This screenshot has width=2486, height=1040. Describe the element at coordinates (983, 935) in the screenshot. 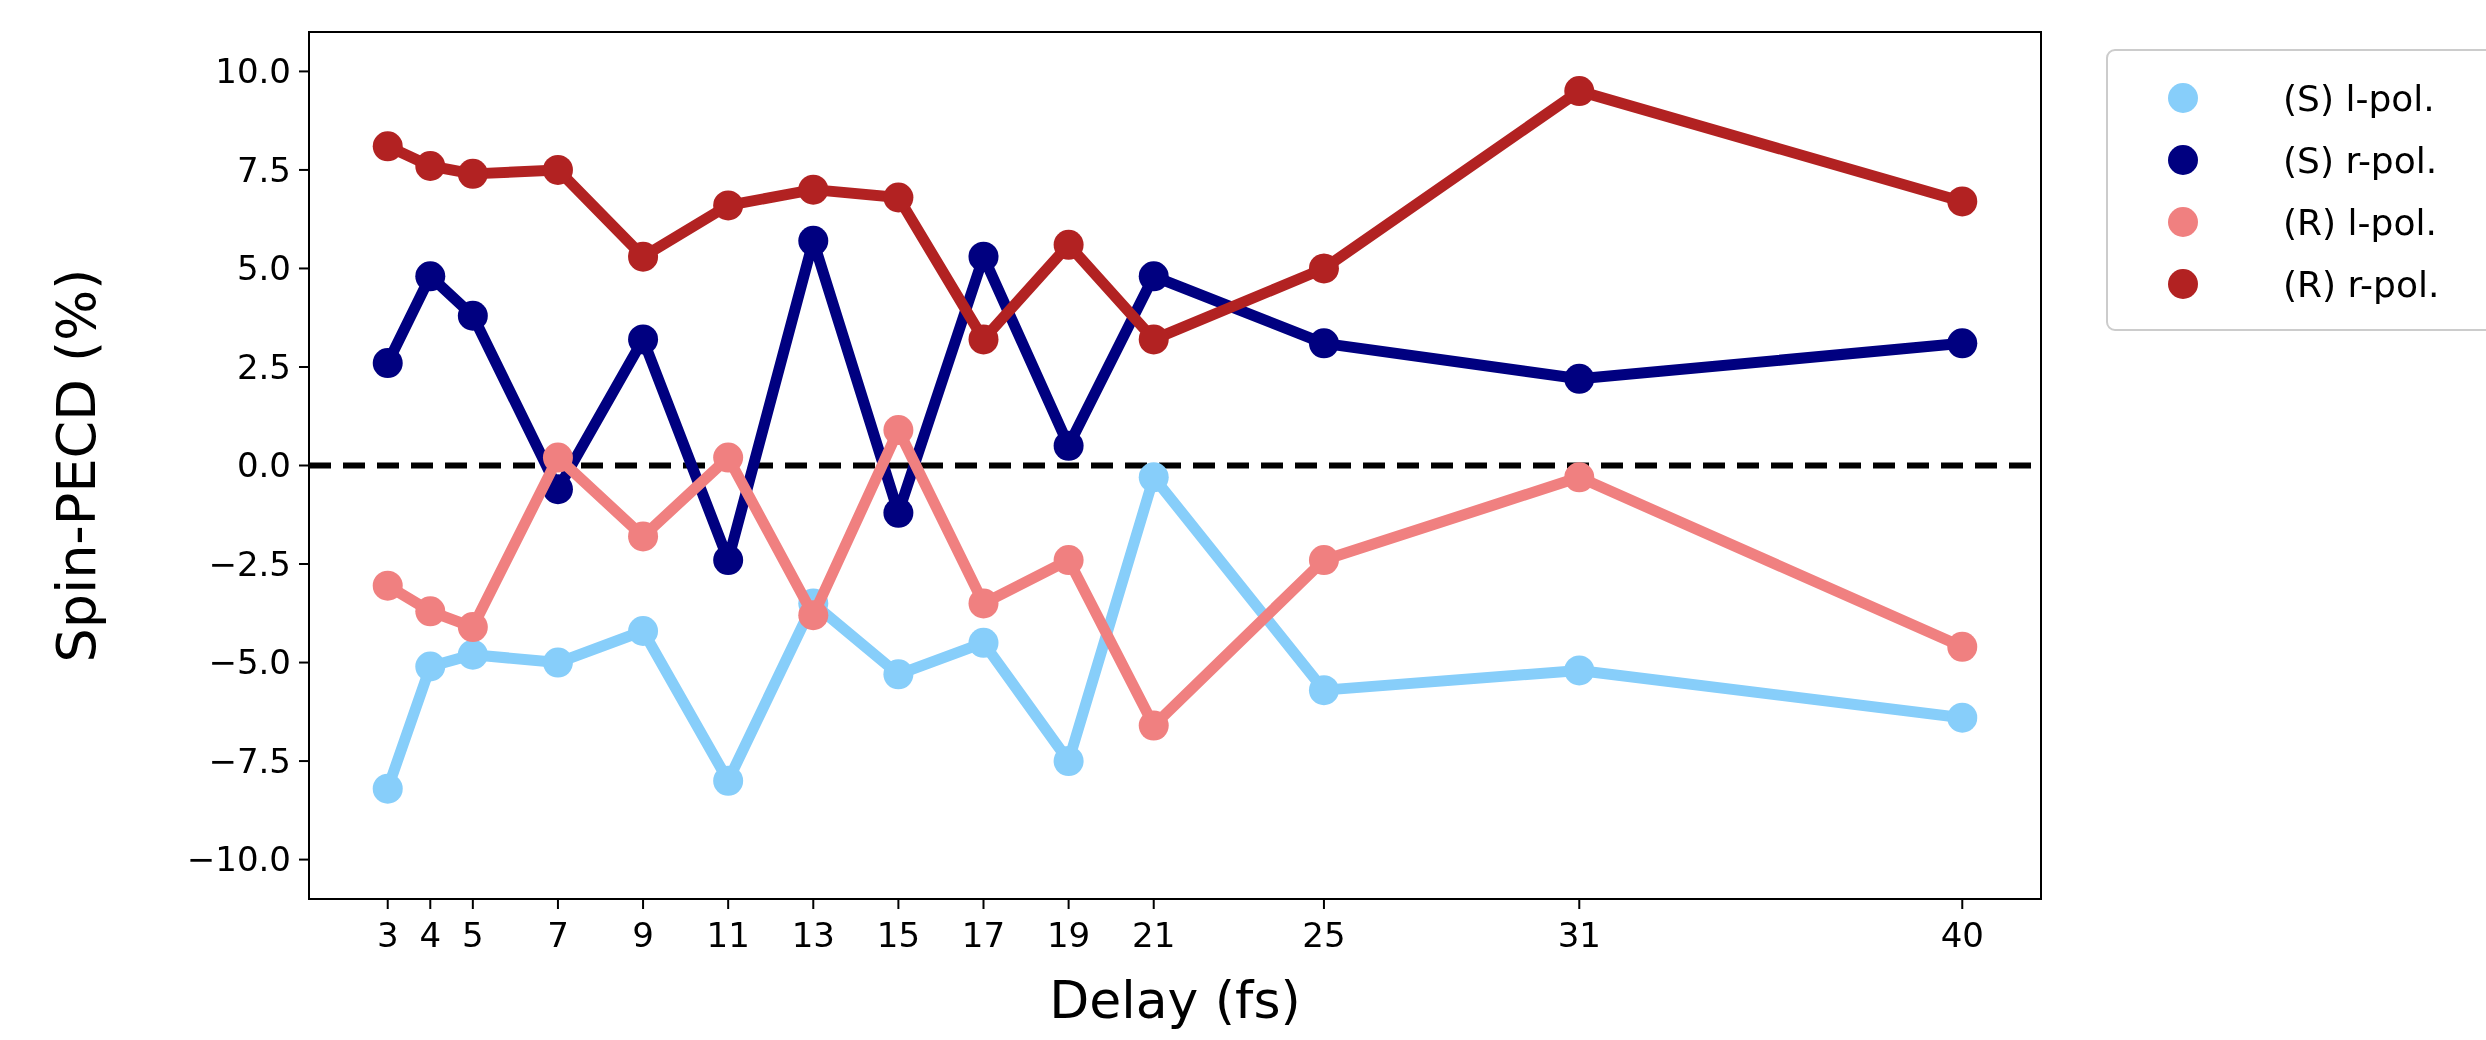

I see `x-tick-label: 17` at that location.